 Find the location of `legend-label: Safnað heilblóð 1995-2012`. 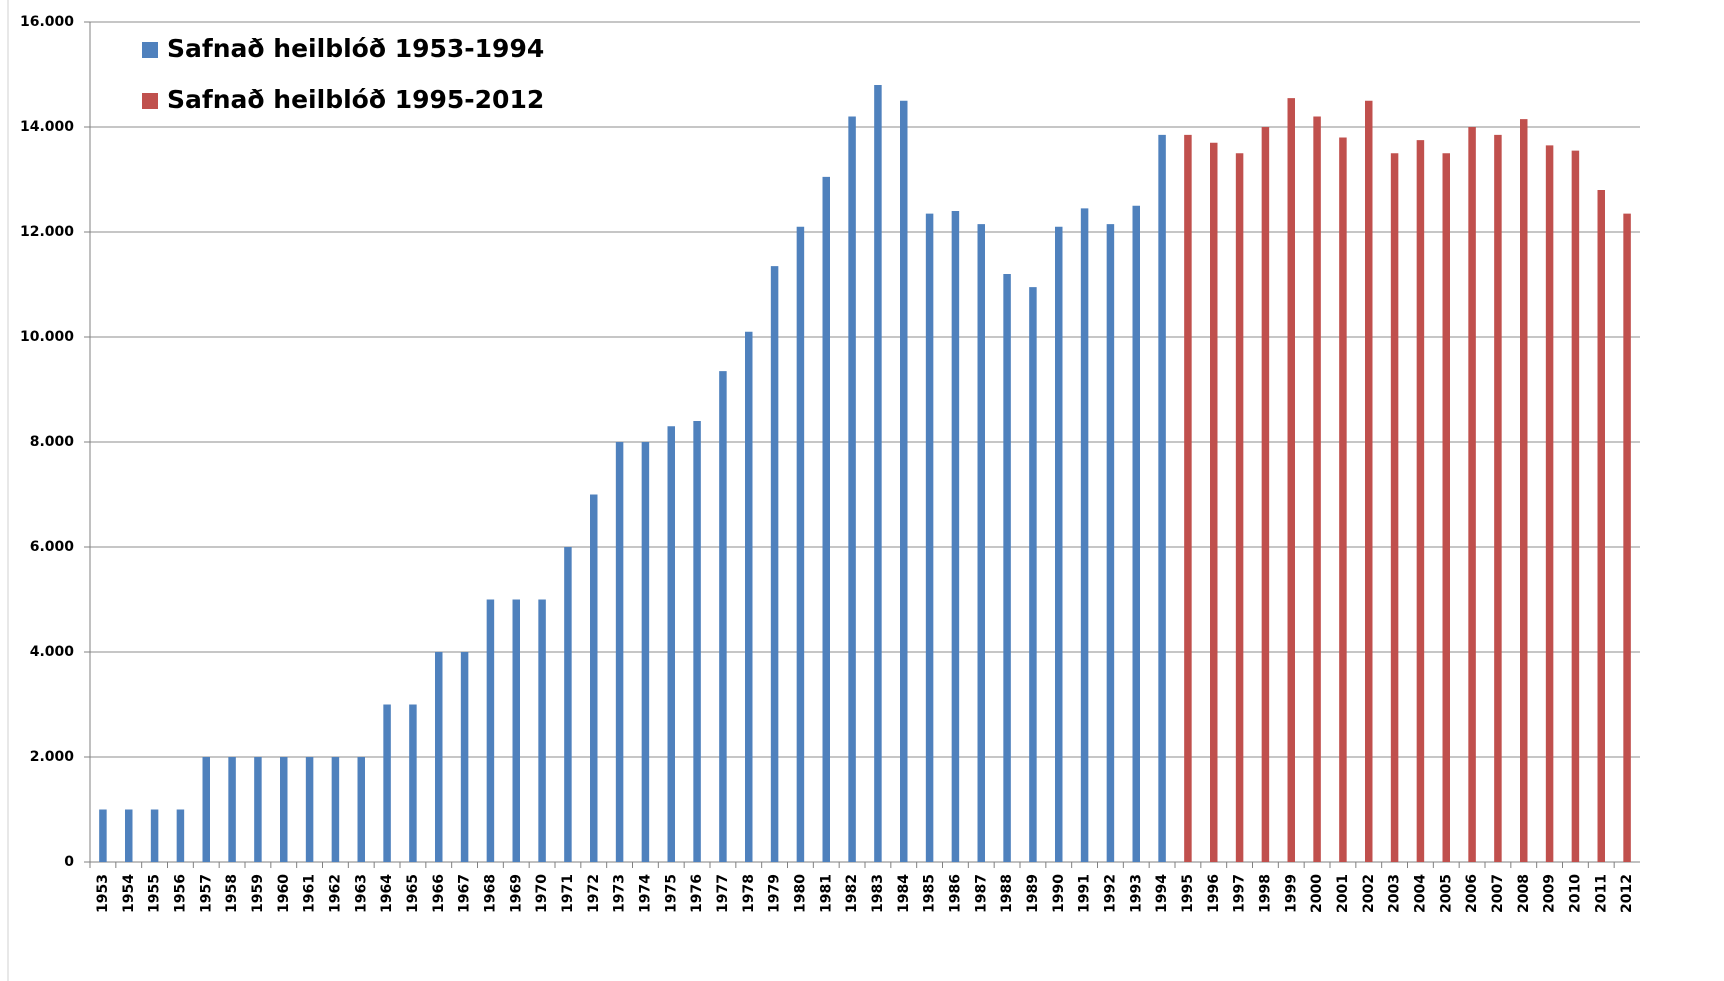

legend-label: Safnað heilblóð 1995-2012 is located at coordinates (355, 99).